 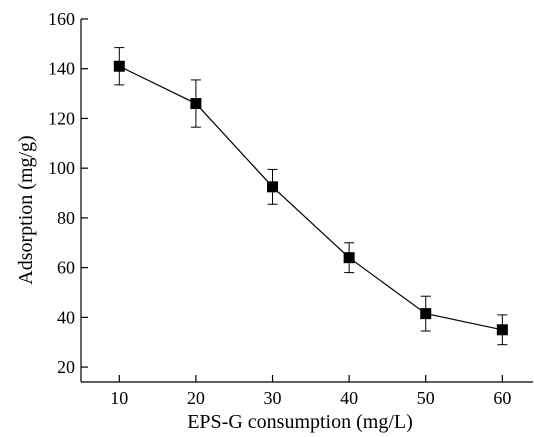 I want to click on x-tick-label: 20, so click(x=196, y=398).